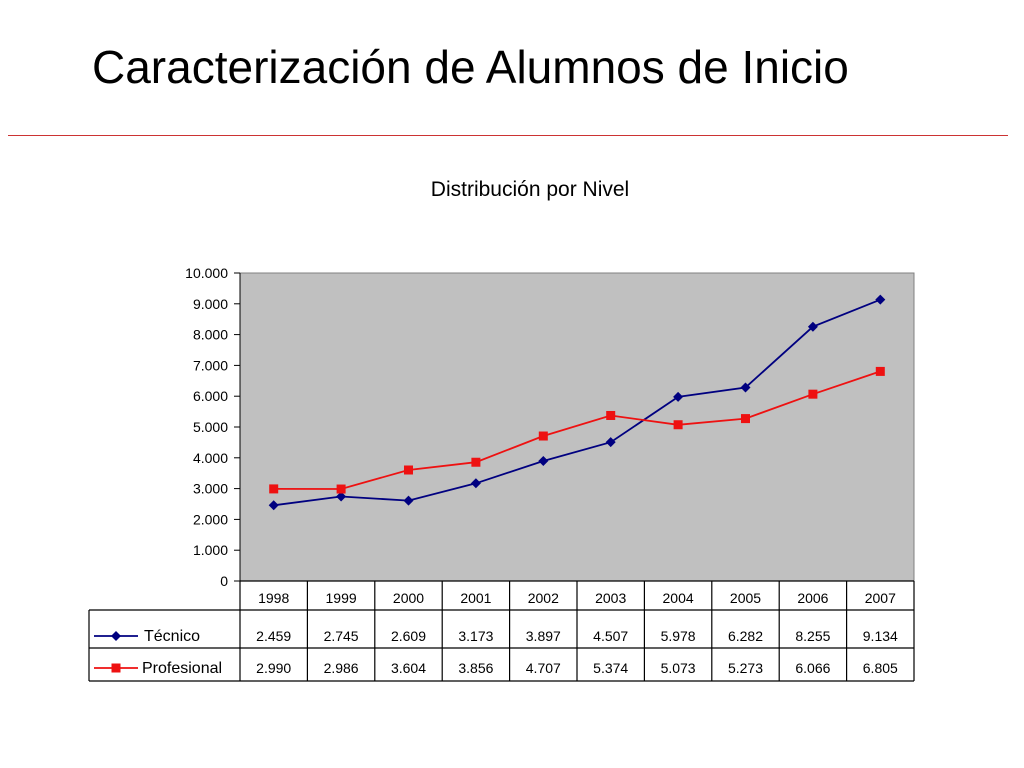 The image size is (1024, 768). What do you see at coordinates (577, 430) in the screenshot?
I see `series-line` at bounding box center [577, 430].